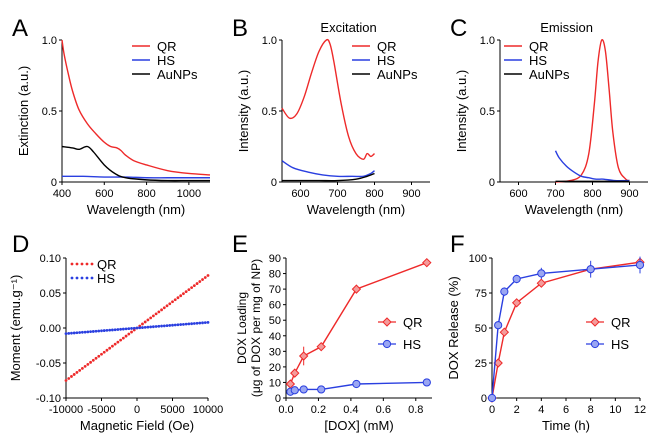 This screenshot has width=649, height=438. I want to click on y-tick-label: 30, so click(275, 352).